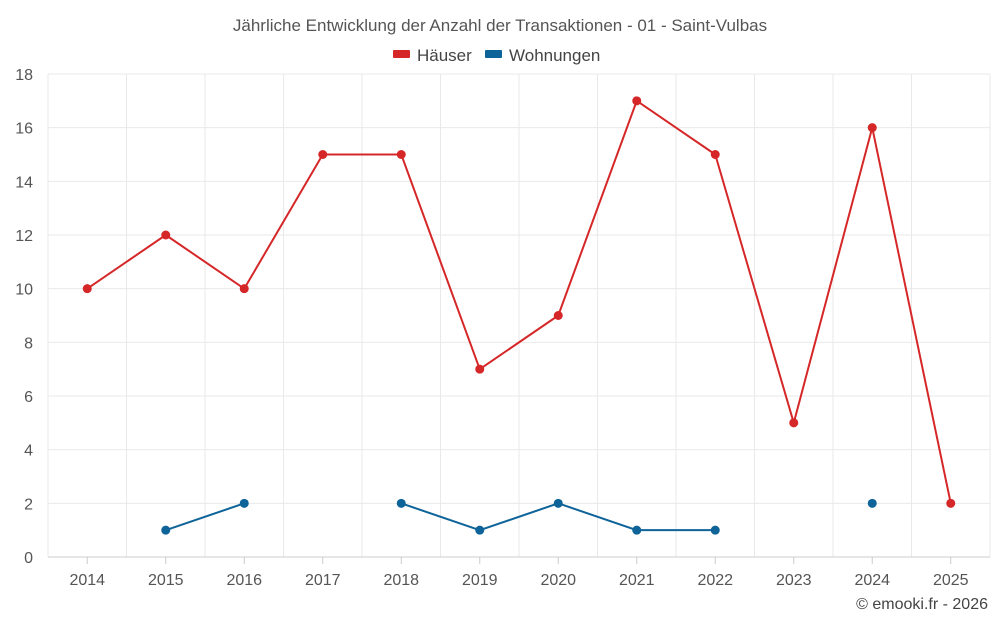 The width and height of the screenshot is (1000, 625). I want to click on x-tick-label: 2022, so click(715, 580).